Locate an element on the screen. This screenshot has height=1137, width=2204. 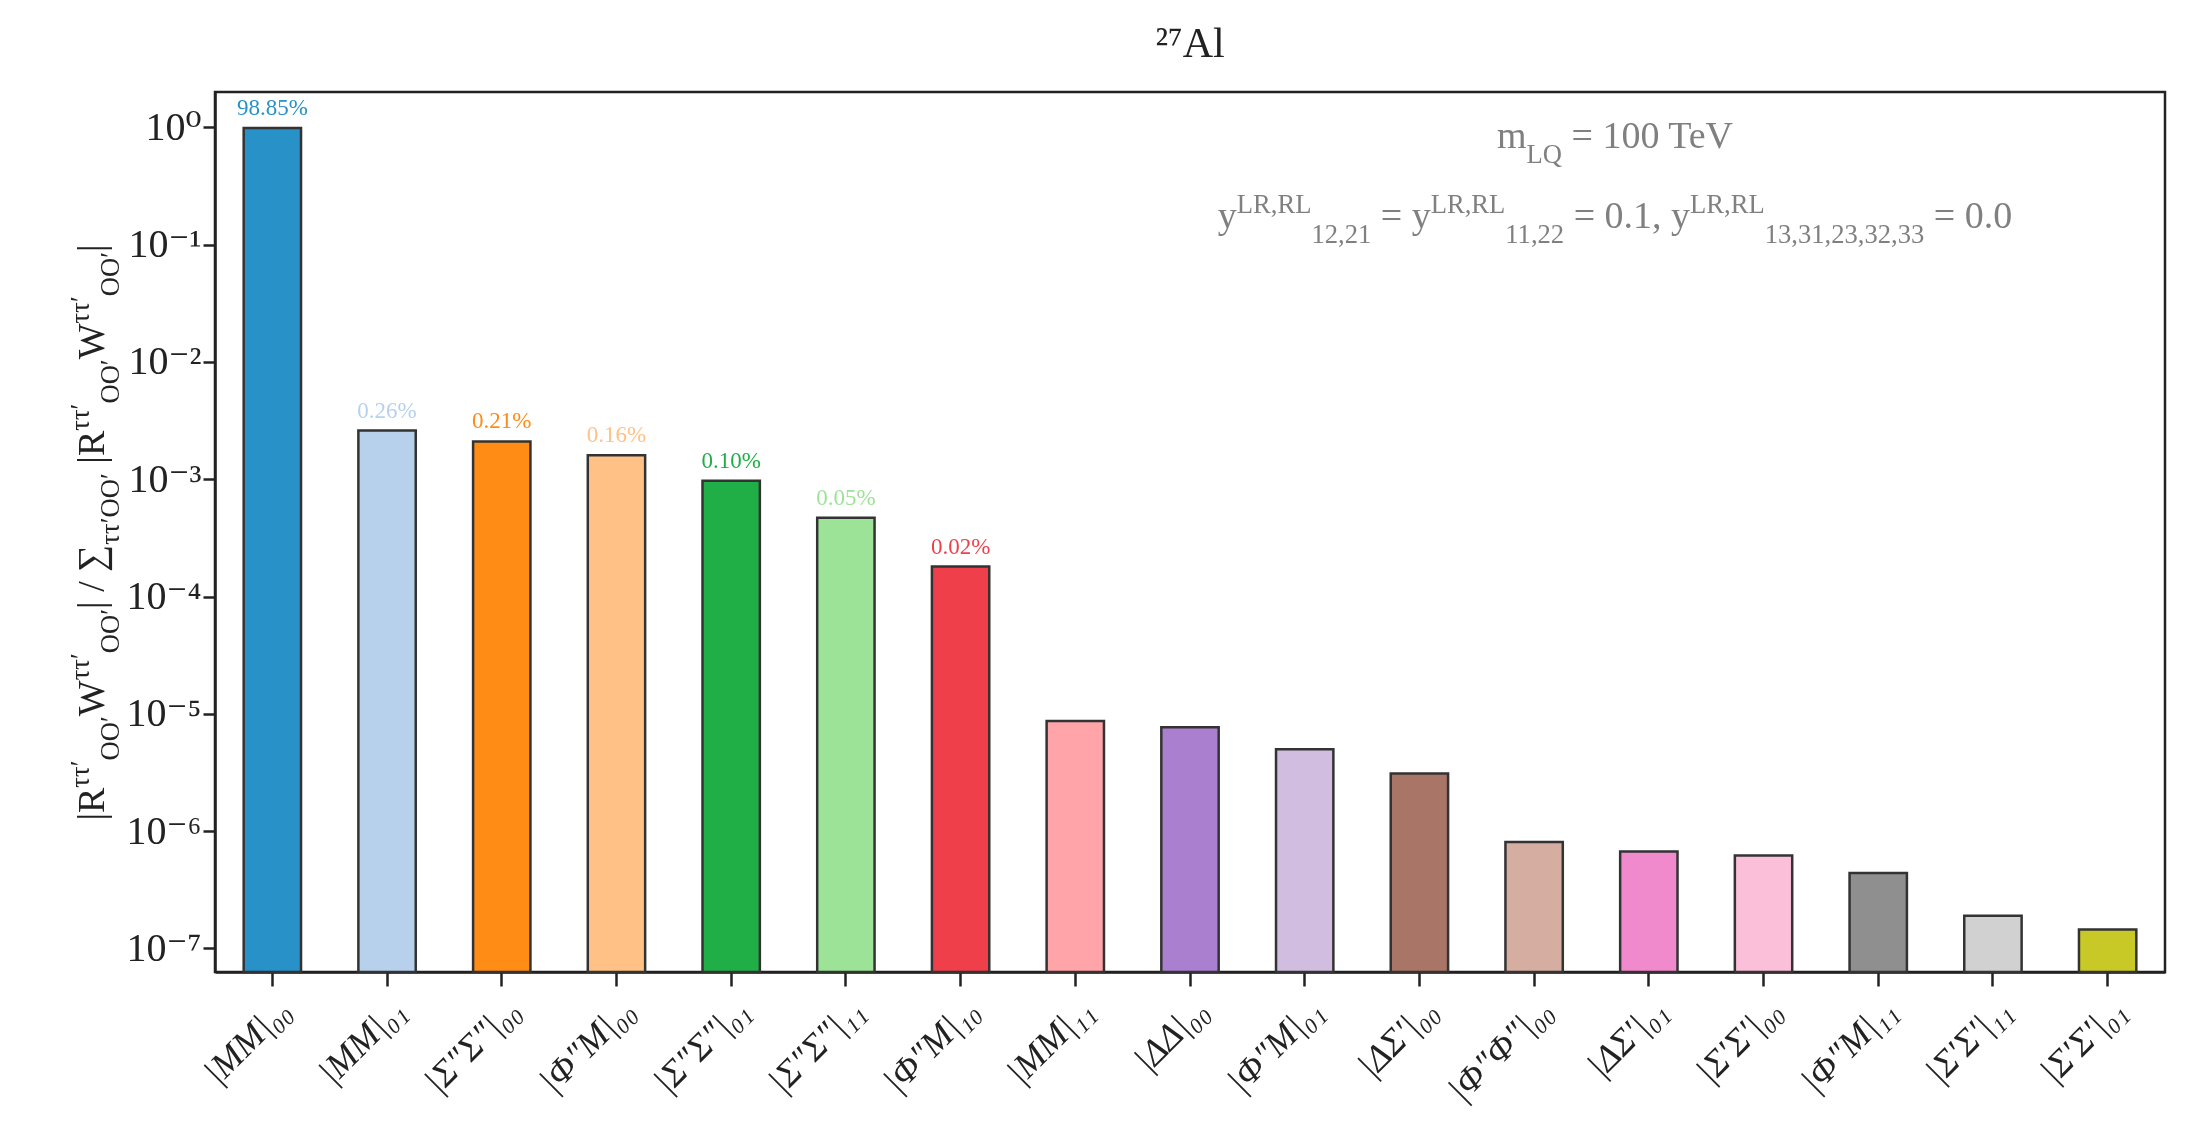
text: y$^{LR,RL}$$_{12,21}$ = y$^{LR,RL}$$_{11,22}$ = 0.1, y$^{LR,RL}$$_{13,31,23,32,33}$ = 0.0 is located at coordinates (1615, 219).